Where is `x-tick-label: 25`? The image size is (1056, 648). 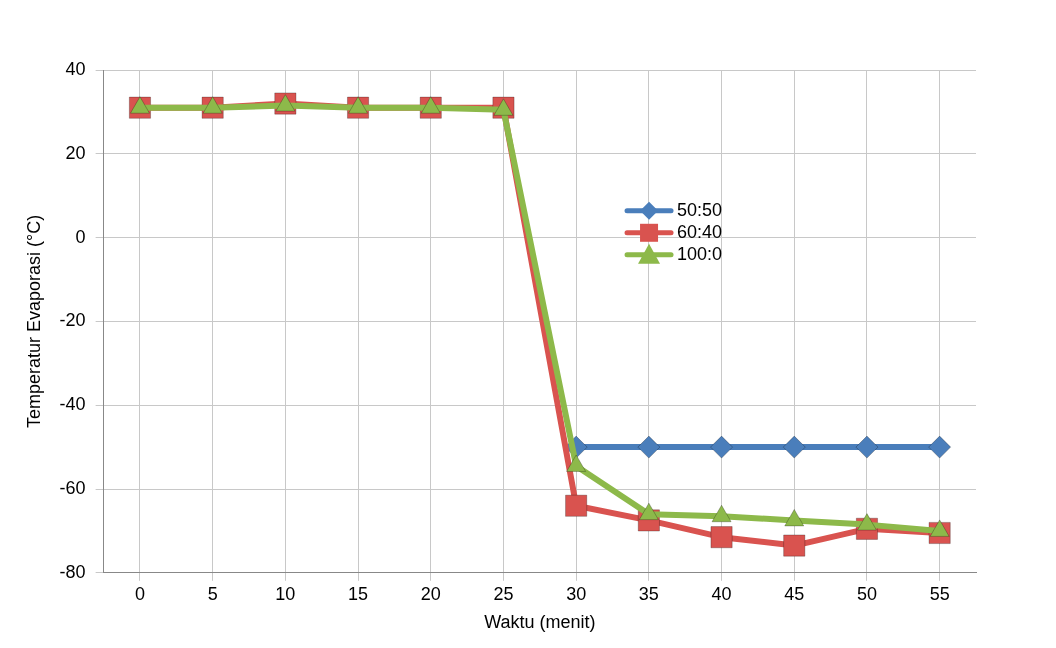
x-tick-label: 25 is located at coordinates (503, 593).